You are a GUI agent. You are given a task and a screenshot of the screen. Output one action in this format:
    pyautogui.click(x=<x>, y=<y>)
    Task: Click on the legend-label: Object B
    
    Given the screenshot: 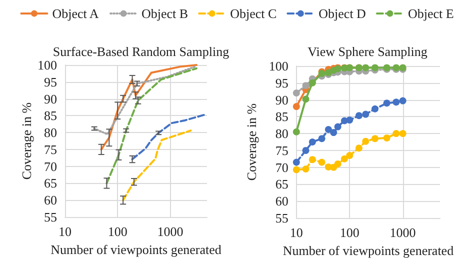 What is the action you would take?
    pyautogui.click(x=165, y=13)
    